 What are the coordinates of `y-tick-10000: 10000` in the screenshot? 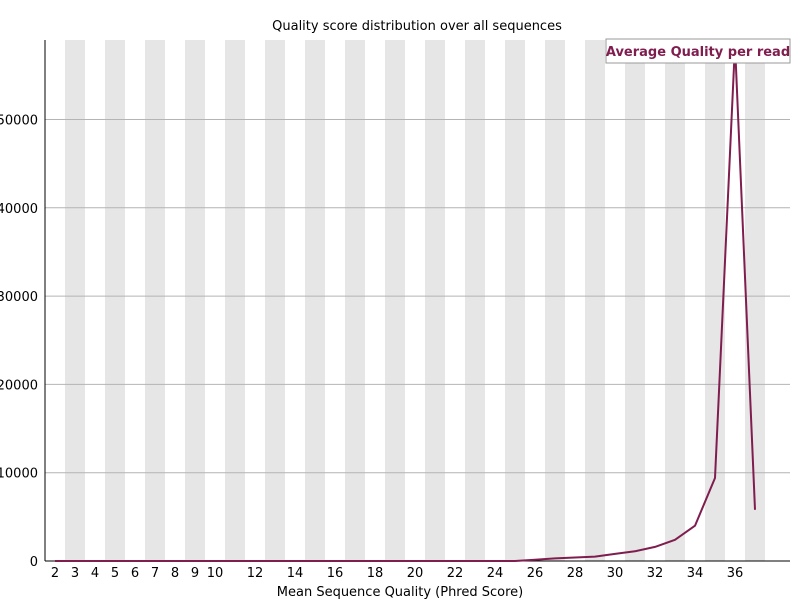 It's located at (19, 474).